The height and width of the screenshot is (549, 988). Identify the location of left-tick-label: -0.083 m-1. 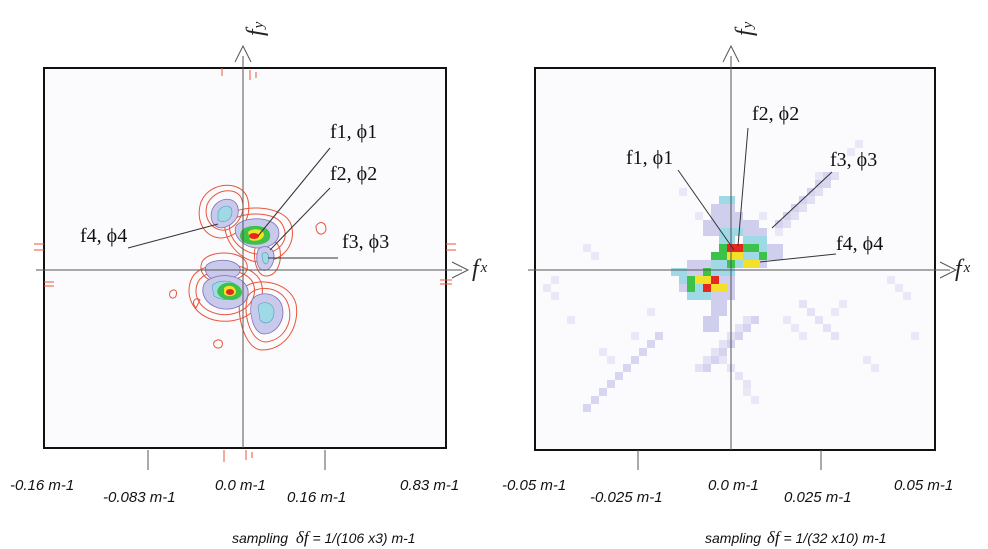
(139, 497).